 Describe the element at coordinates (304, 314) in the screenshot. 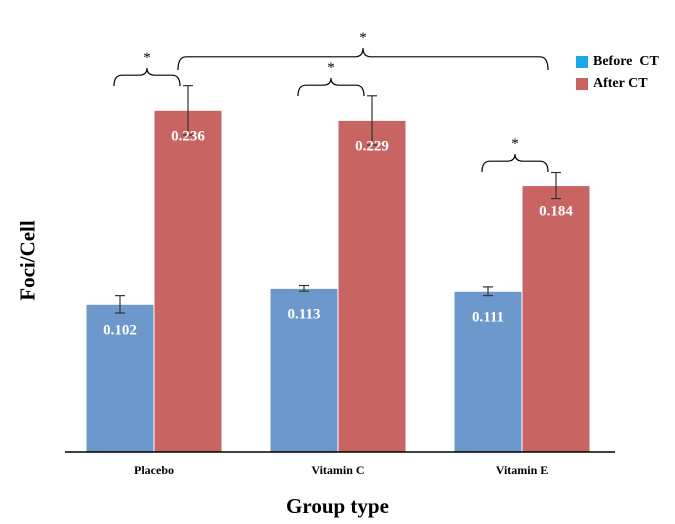

I see `data-label: 0.113` at that location.